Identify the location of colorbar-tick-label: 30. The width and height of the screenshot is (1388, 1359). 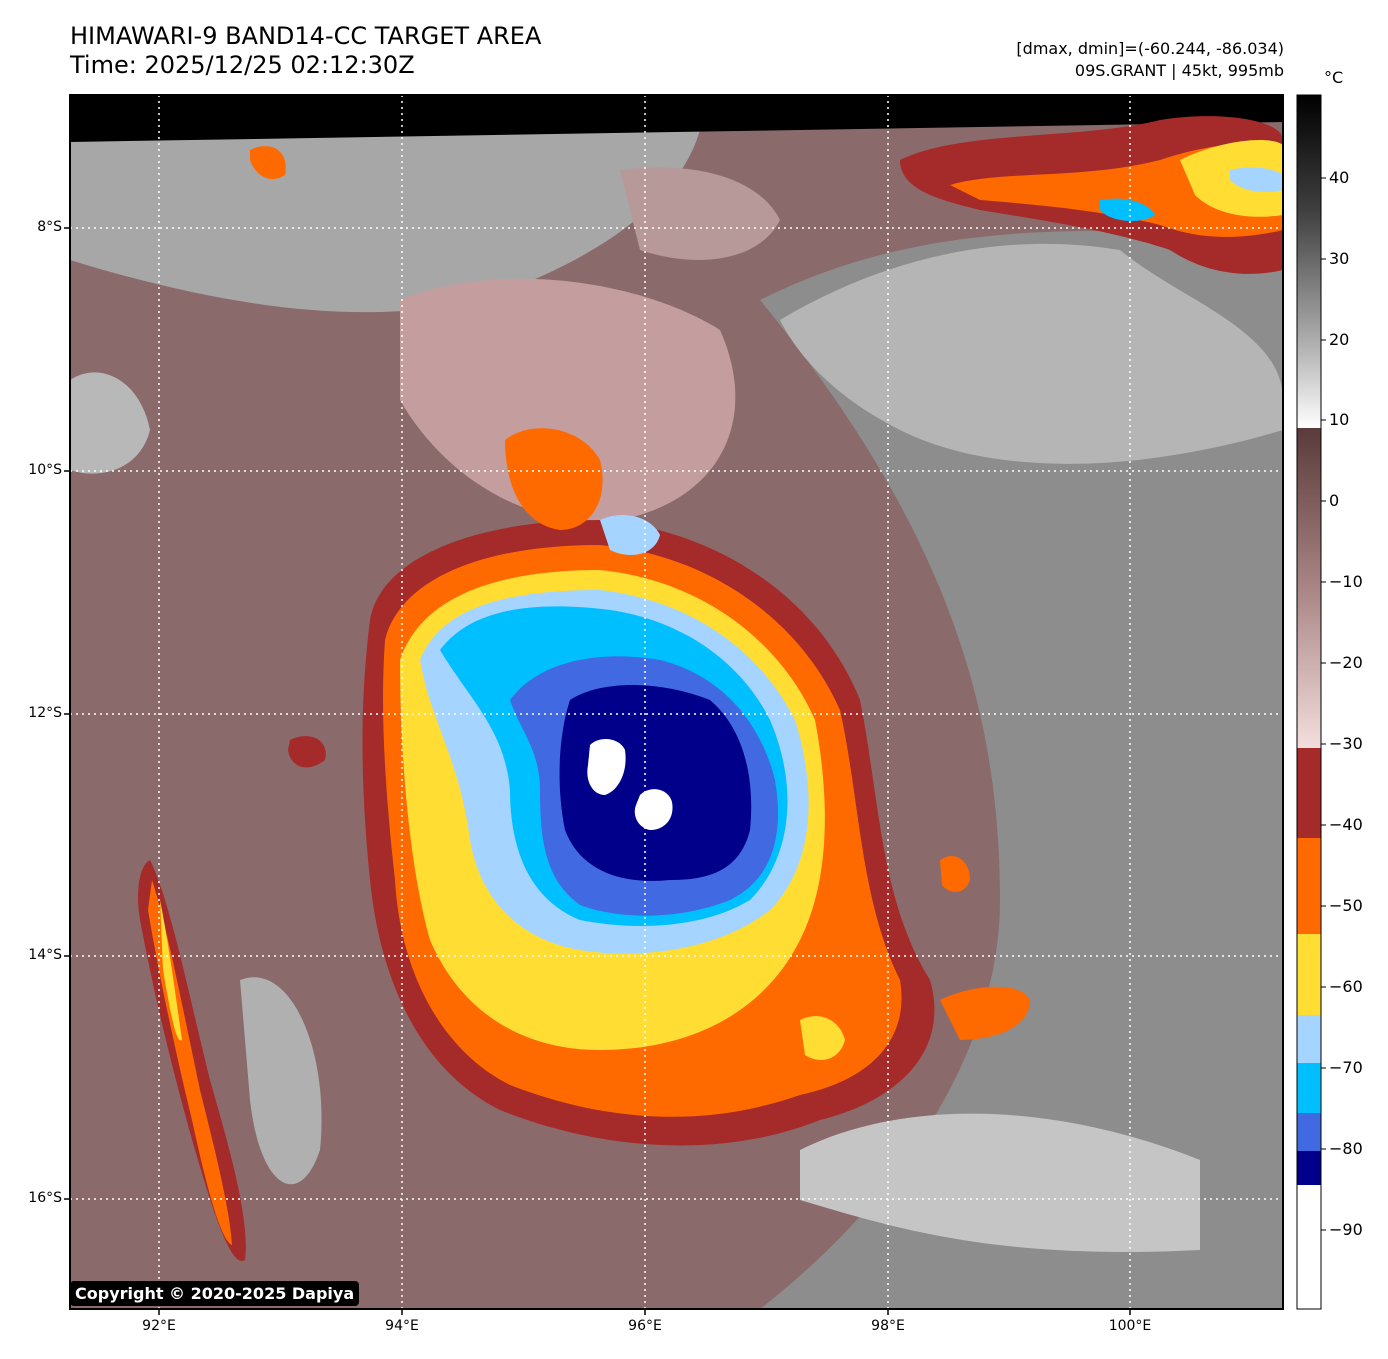
(1339, 258).